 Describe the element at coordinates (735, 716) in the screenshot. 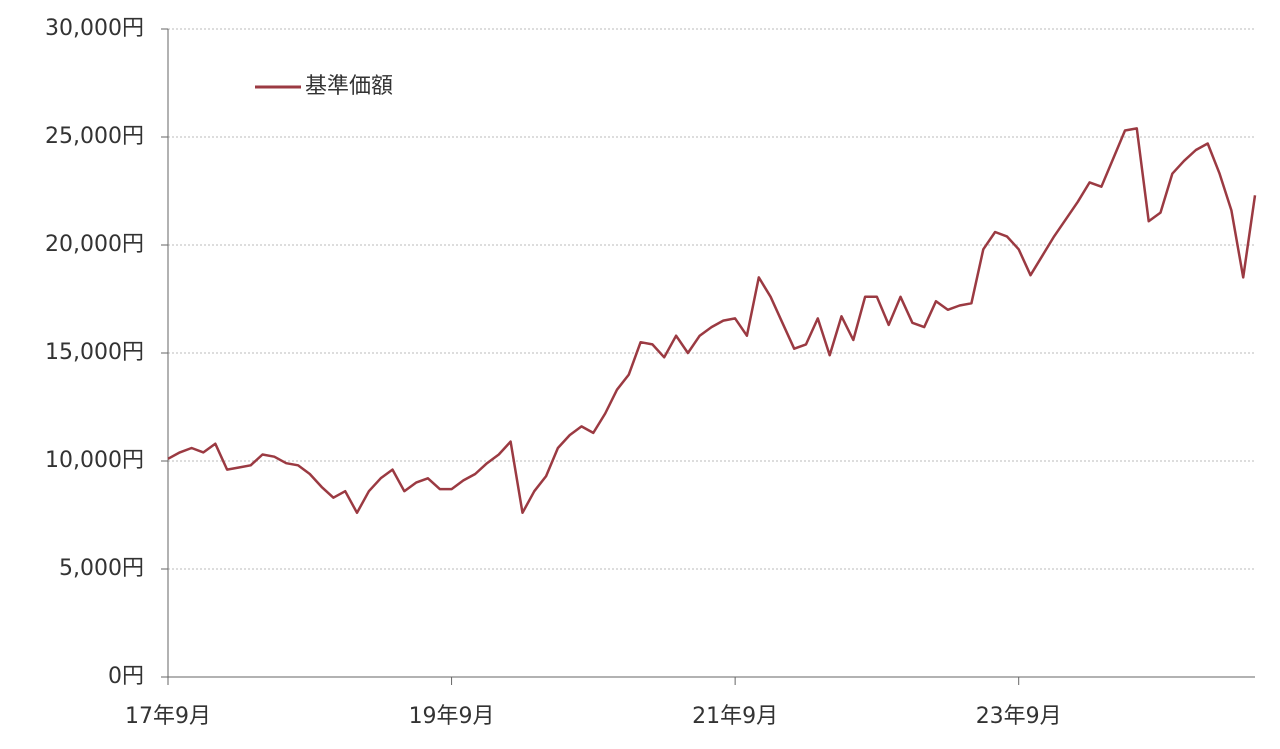

I see `x-tick-label: 21年9月` at that location.